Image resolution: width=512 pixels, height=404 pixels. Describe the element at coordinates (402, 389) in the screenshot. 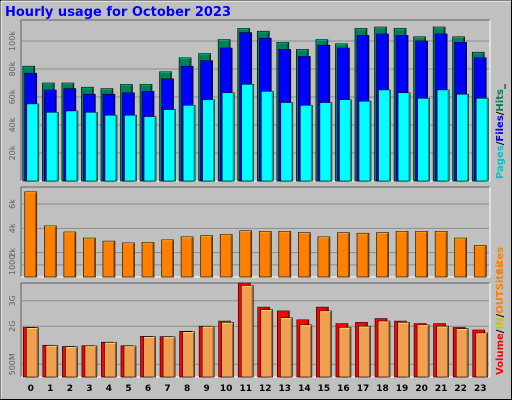

I see `x-tick-label: 19` at that location.